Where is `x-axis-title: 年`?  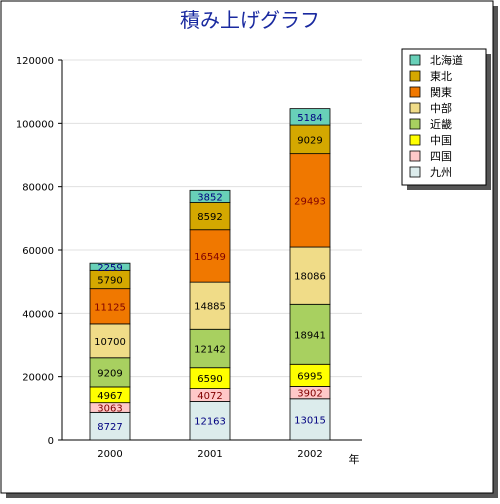 x-axis-title: 年 is located at coordinates (354, 459).